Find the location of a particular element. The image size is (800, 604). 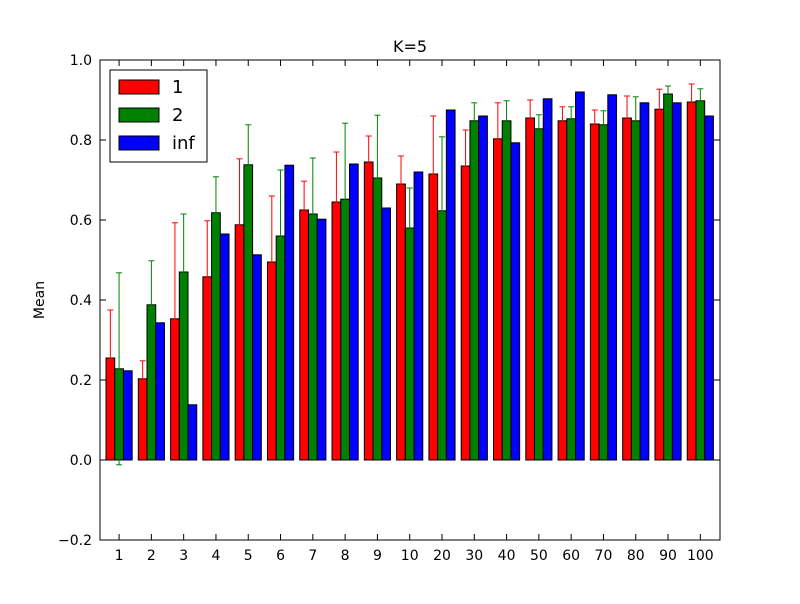

x-tick-label: 40 is located at coordinates (507, 556).